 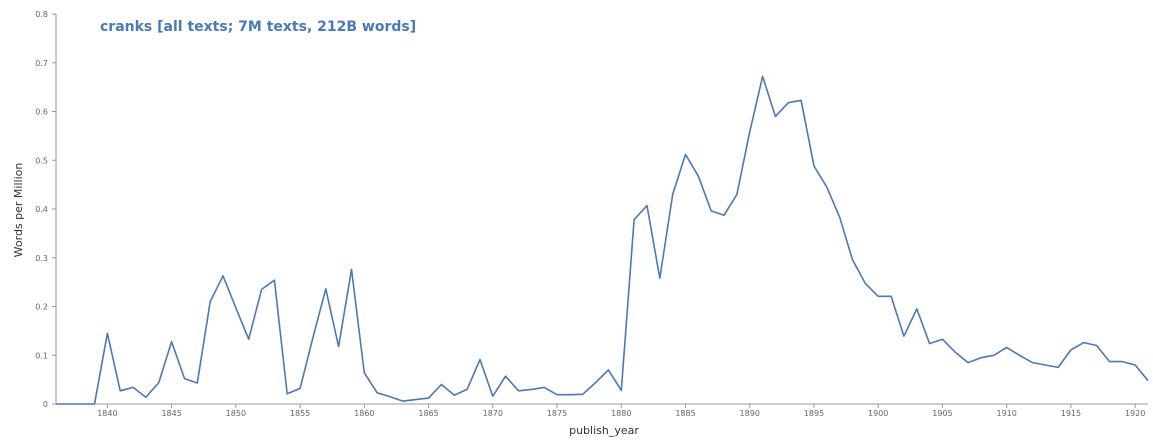 What do you see at coordinates (171, 413) in the screenshot?
I see `x-tick-label: 1845` at bounding box center [171, 413].